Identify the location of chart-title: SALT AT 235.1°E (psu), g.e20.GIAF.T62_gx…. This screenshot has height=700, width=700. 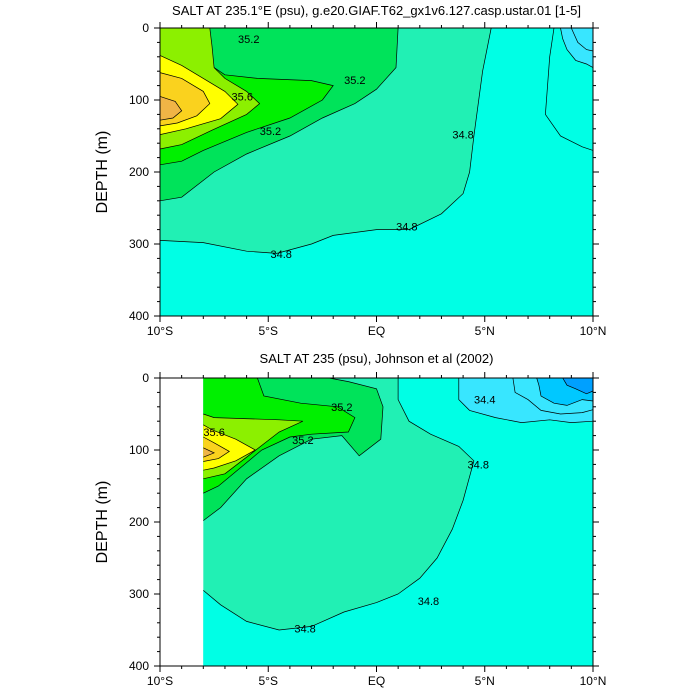
(376, 10).